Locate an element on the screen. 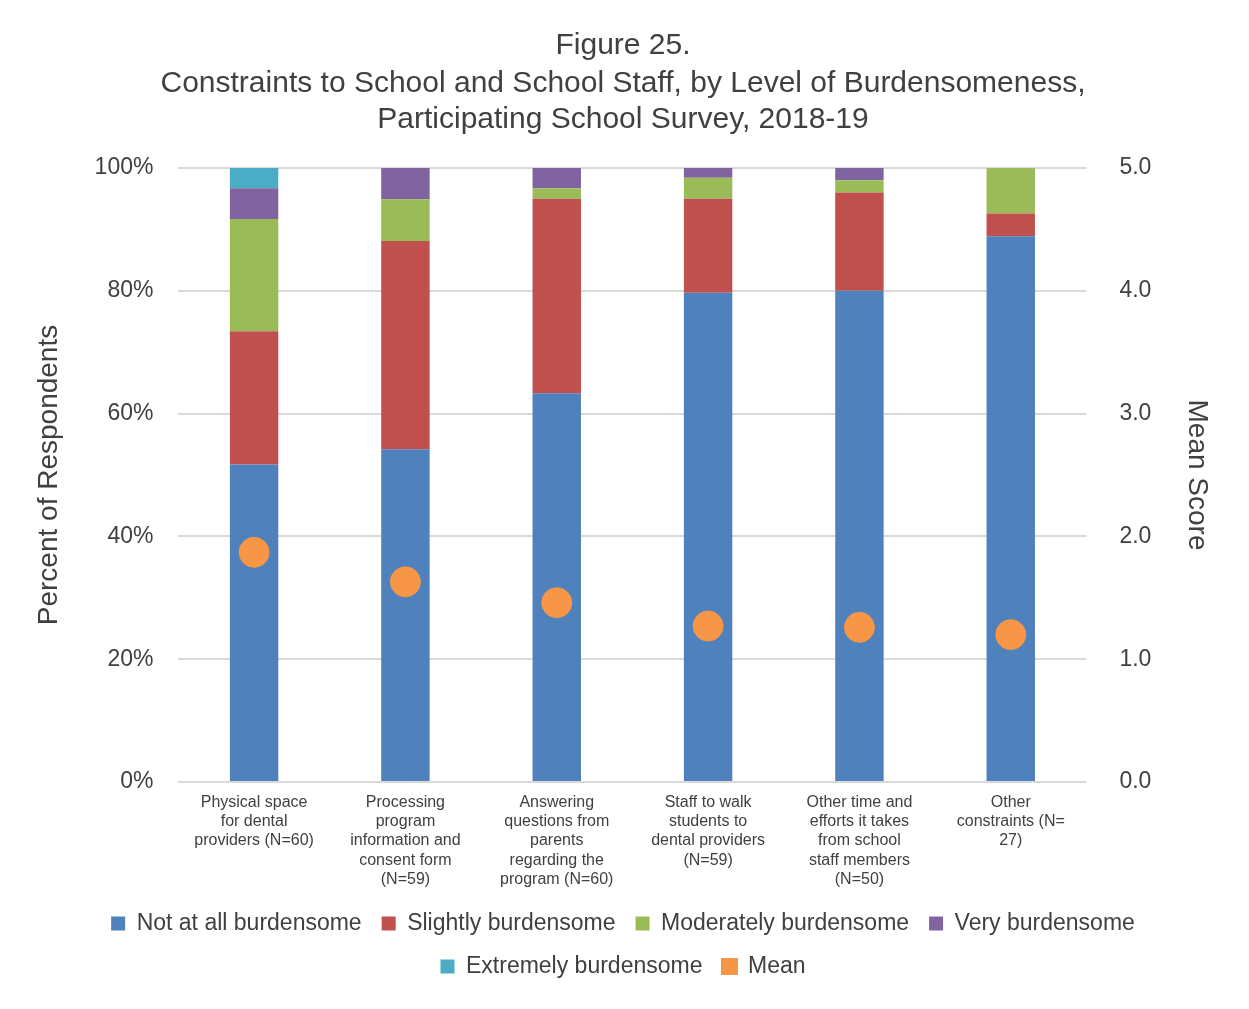  y2-tick-label: 0.0 is located at coordinates (1135, 780).